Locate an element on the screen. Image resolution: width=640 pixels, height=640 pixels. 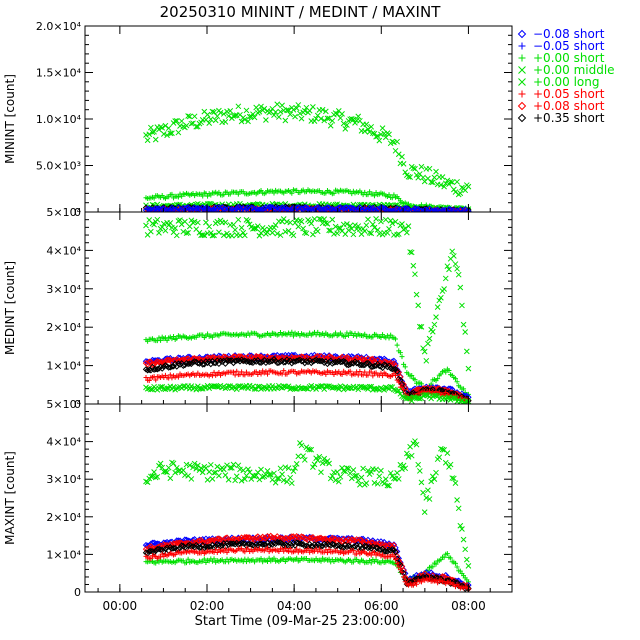
legend-entry: +0.35 short is located at coordinates (561, 118).